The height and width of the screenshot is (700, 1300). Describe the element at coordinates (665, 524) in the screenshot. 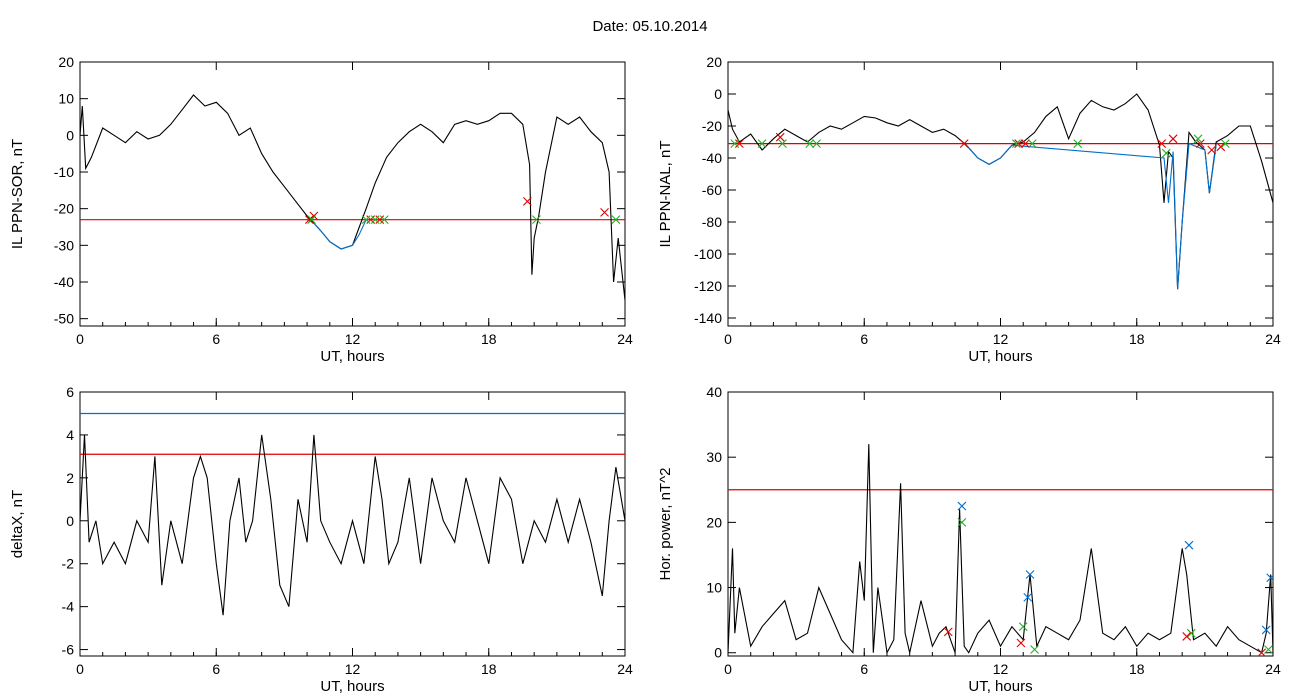

I see `y-axis-label: Hor. power, nT^2` at that location.